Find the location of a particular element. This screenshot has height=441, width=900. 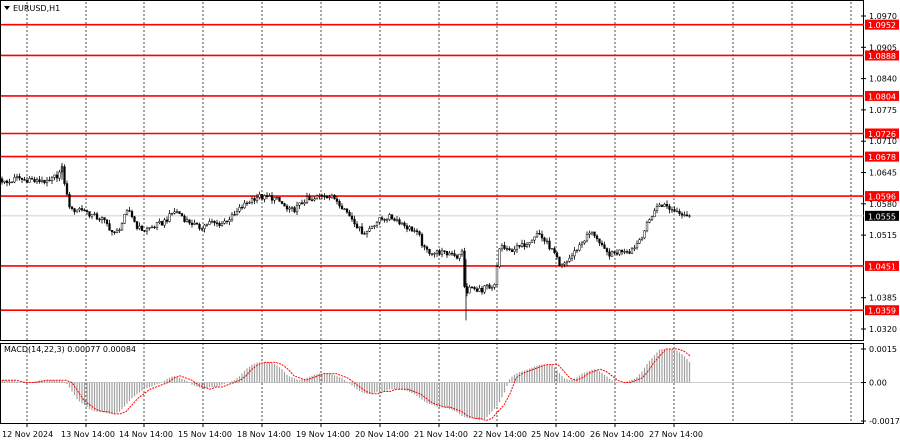

window-title: EURUSD,H1 is located at coordinates (36, 8).